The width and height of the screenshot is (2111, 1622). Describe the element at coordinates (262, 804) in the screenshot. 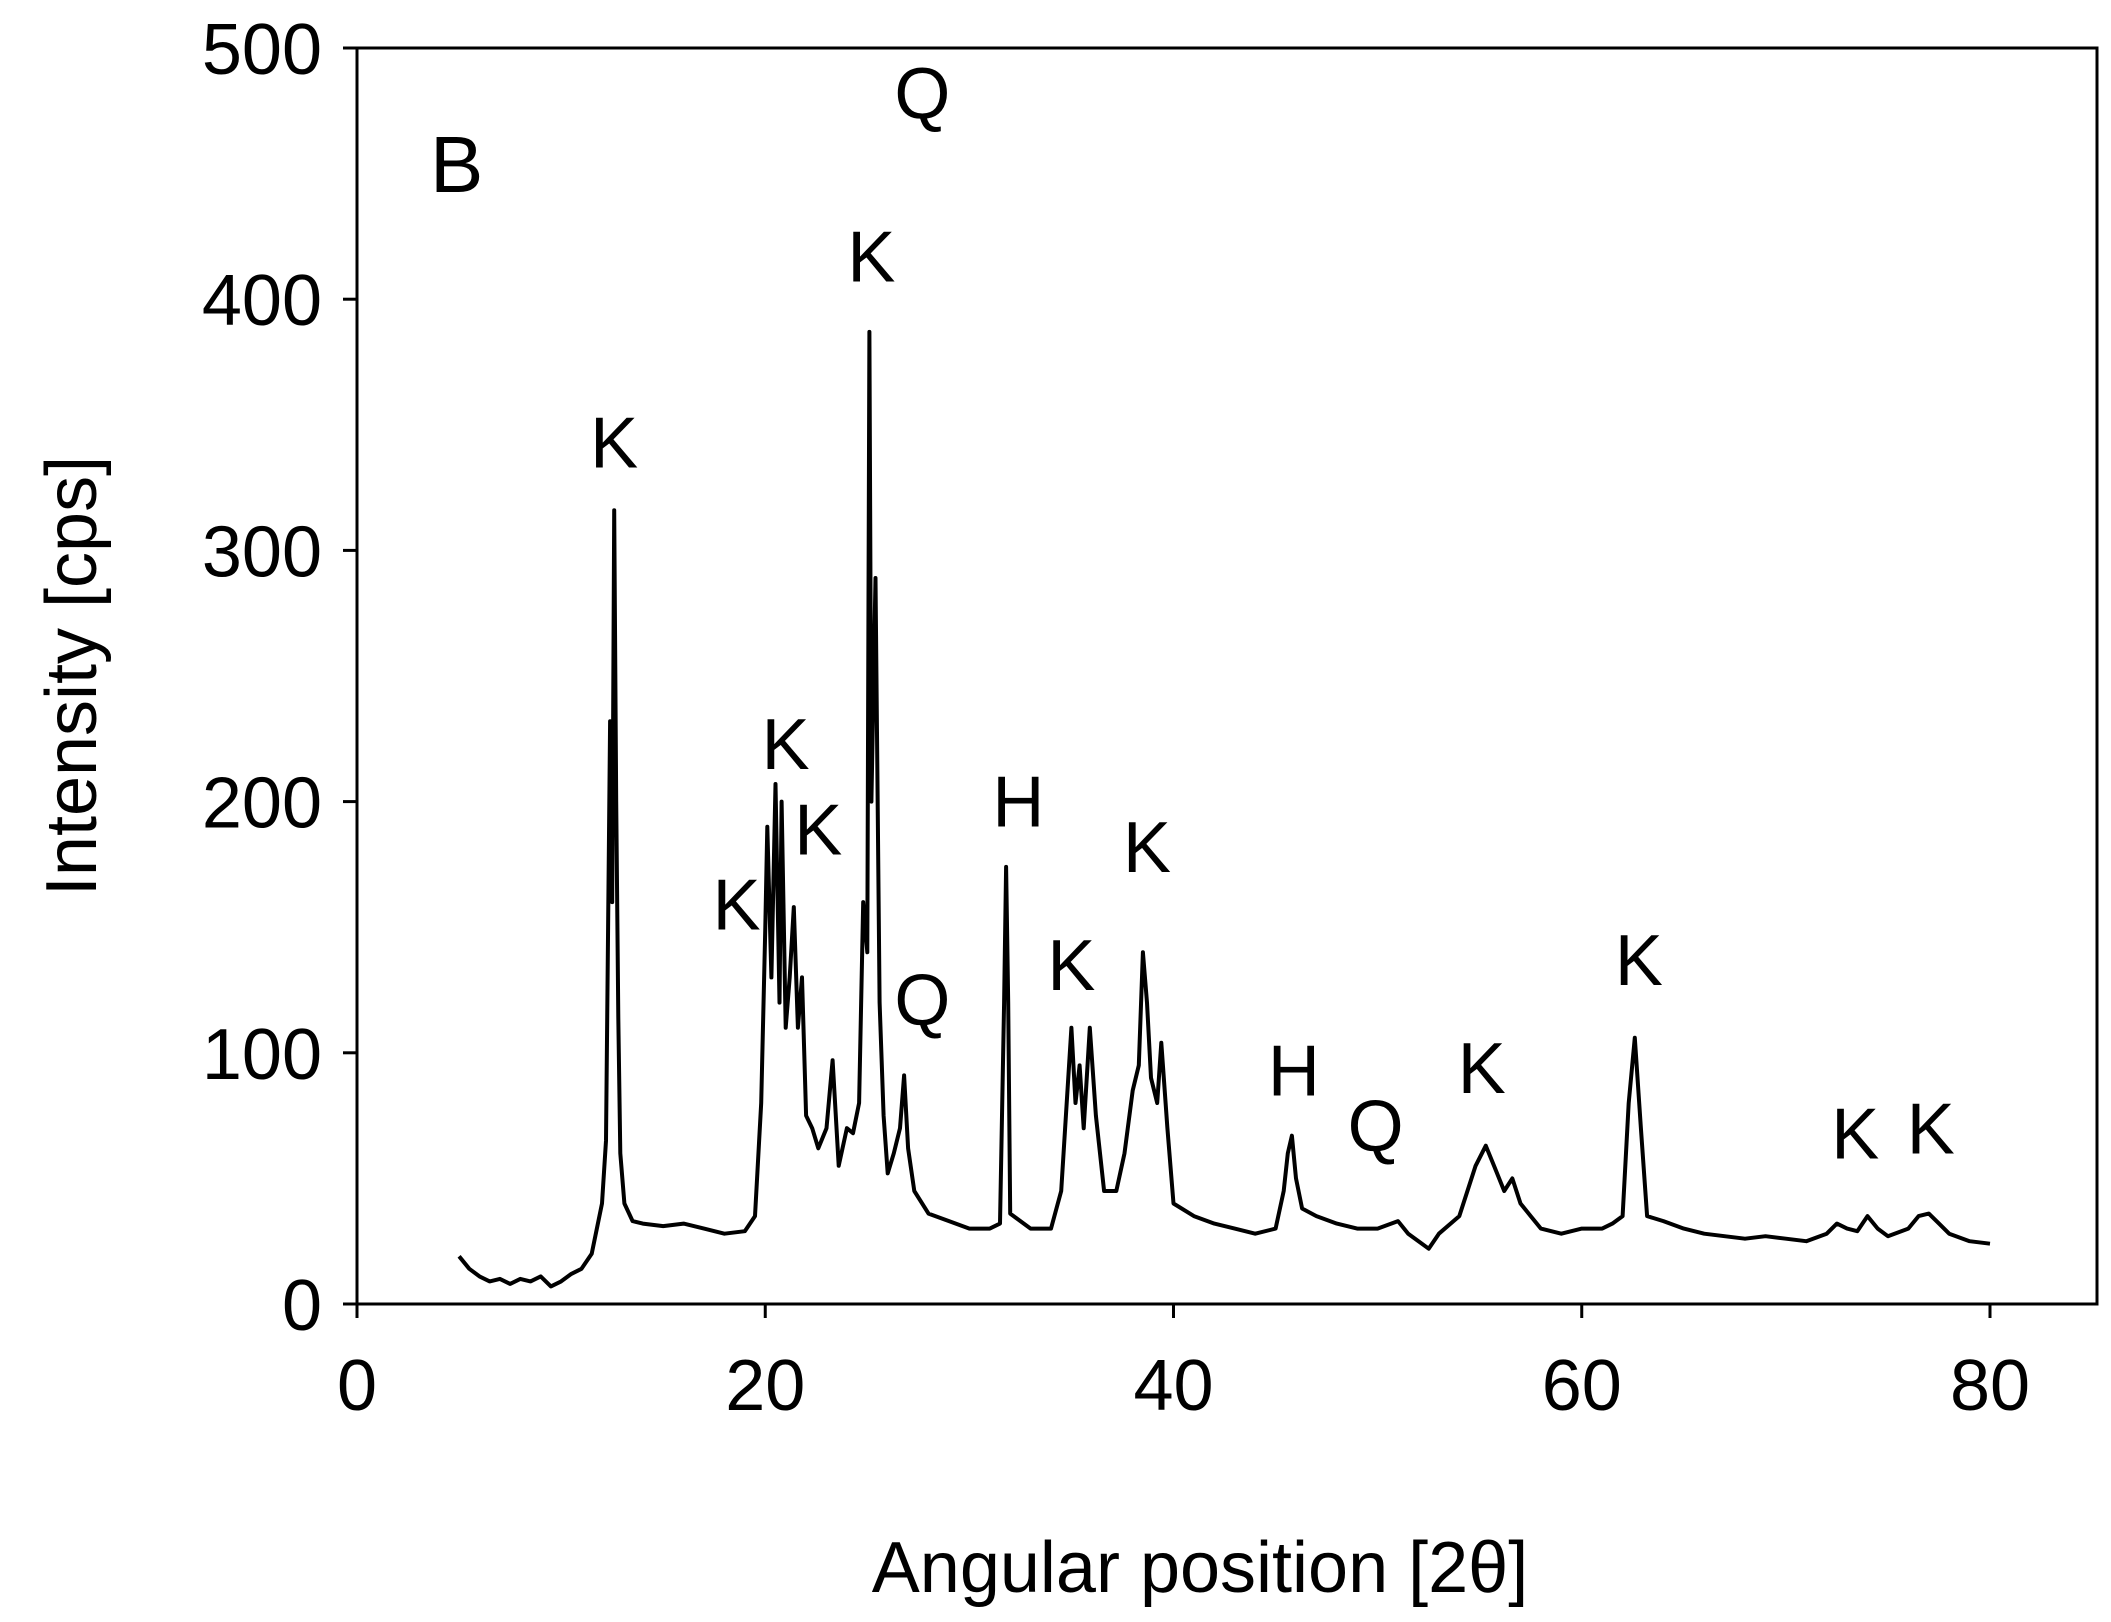

I see `y-tick-label: 200` at that location.